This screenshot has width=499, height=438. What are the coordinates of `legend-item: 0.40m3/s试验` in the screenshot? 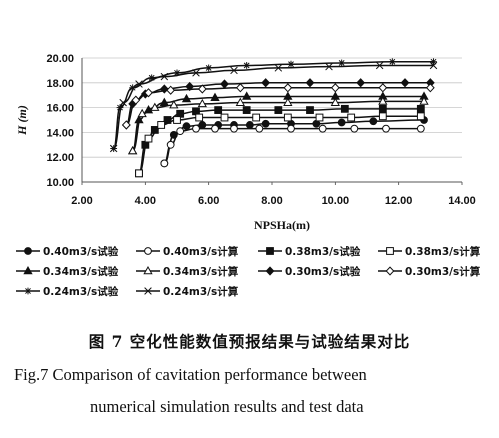 It's located at (67, 251).